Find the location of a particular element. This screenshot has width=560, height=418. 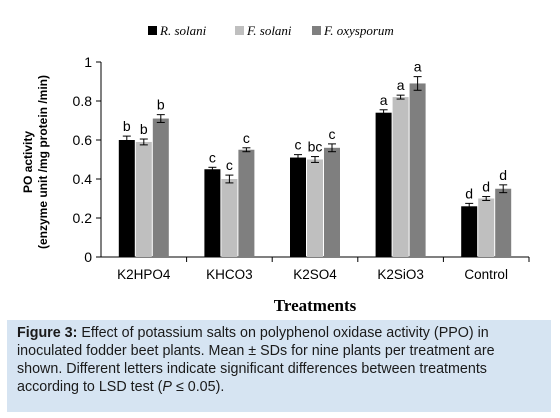

y-tick-label: 0.8 is located at coordinates (83, 101).